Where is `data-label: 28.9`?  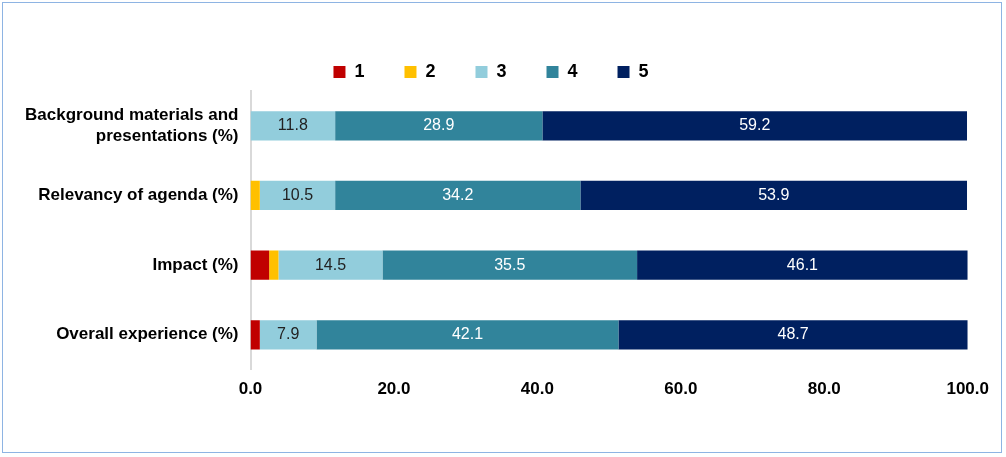 data-label: 28.9 is located at coordinates (439, 125).